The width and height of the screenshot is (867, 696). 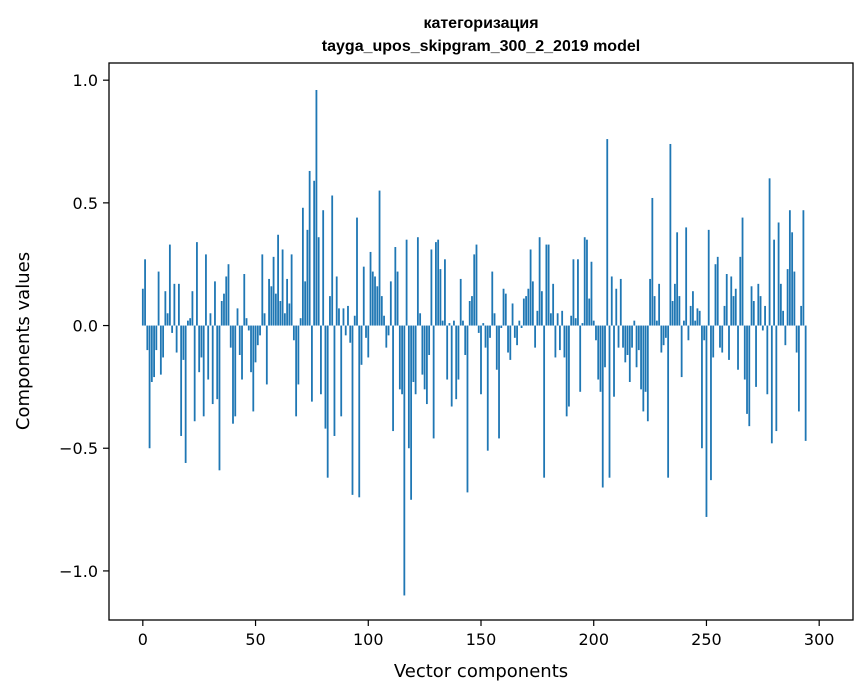 I want to click on x-tick-label: 0, so click(x=143, y=639).